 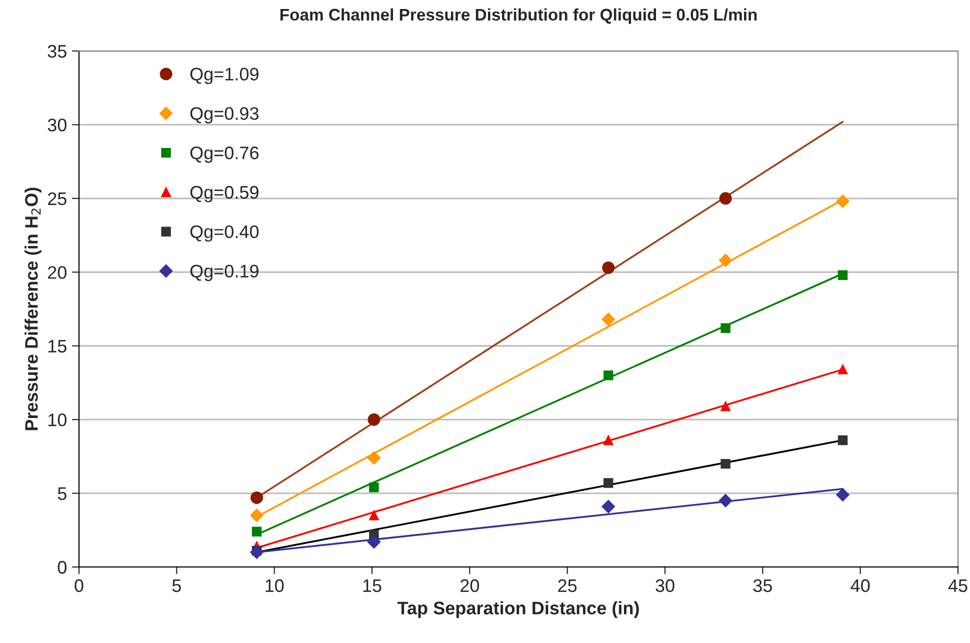 What do you see at coordinates (518, 16) in the screenshot?
I see `chart-title: Foam Channel Pressure Distribution for Qliquid = 0.05 L/min` at bounding box center [518, 16].